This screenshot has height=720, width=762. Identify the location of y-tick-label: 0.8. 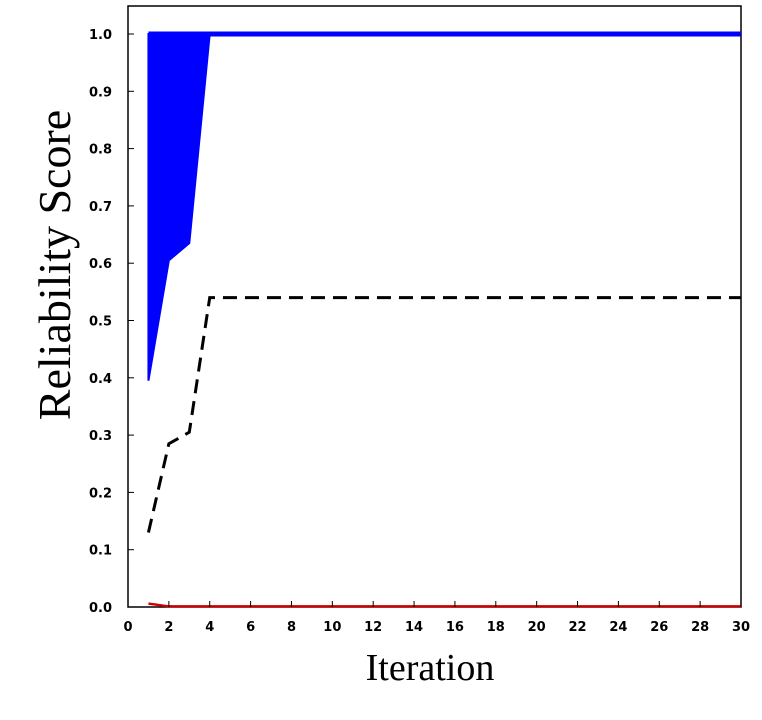
(100, 150).